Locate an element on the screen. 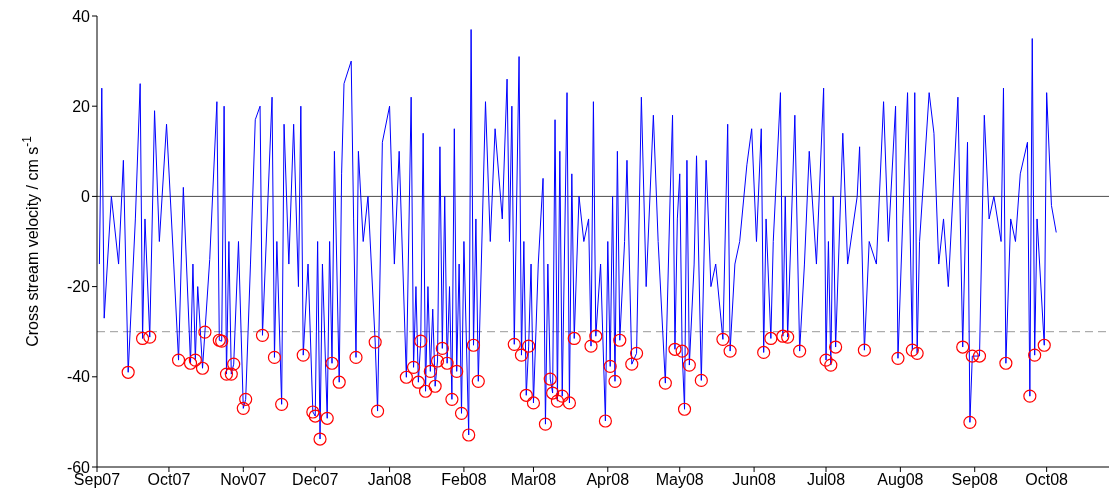  y-tick-label: 20 is located at coordinates (81, 106).